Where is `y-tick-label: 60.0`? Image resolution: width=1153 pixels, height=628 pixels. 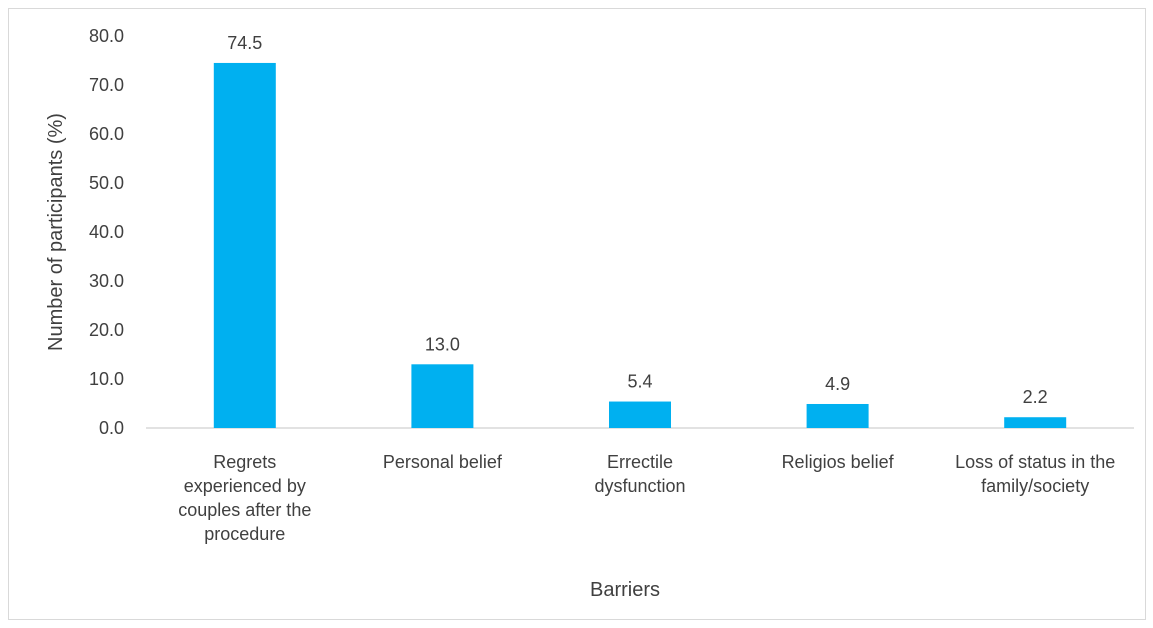 y-tick-label: 60.0 is located at coordinates (106, 134).